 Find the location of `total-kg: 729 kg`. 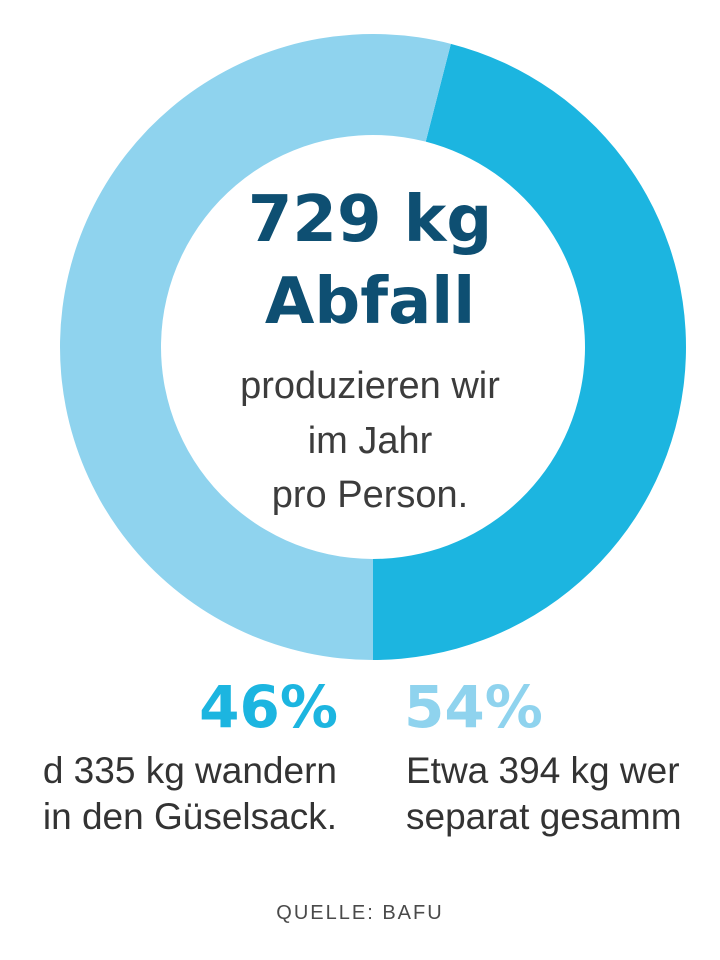

total-kg: 729 kg is located at coordinates (370, 220).